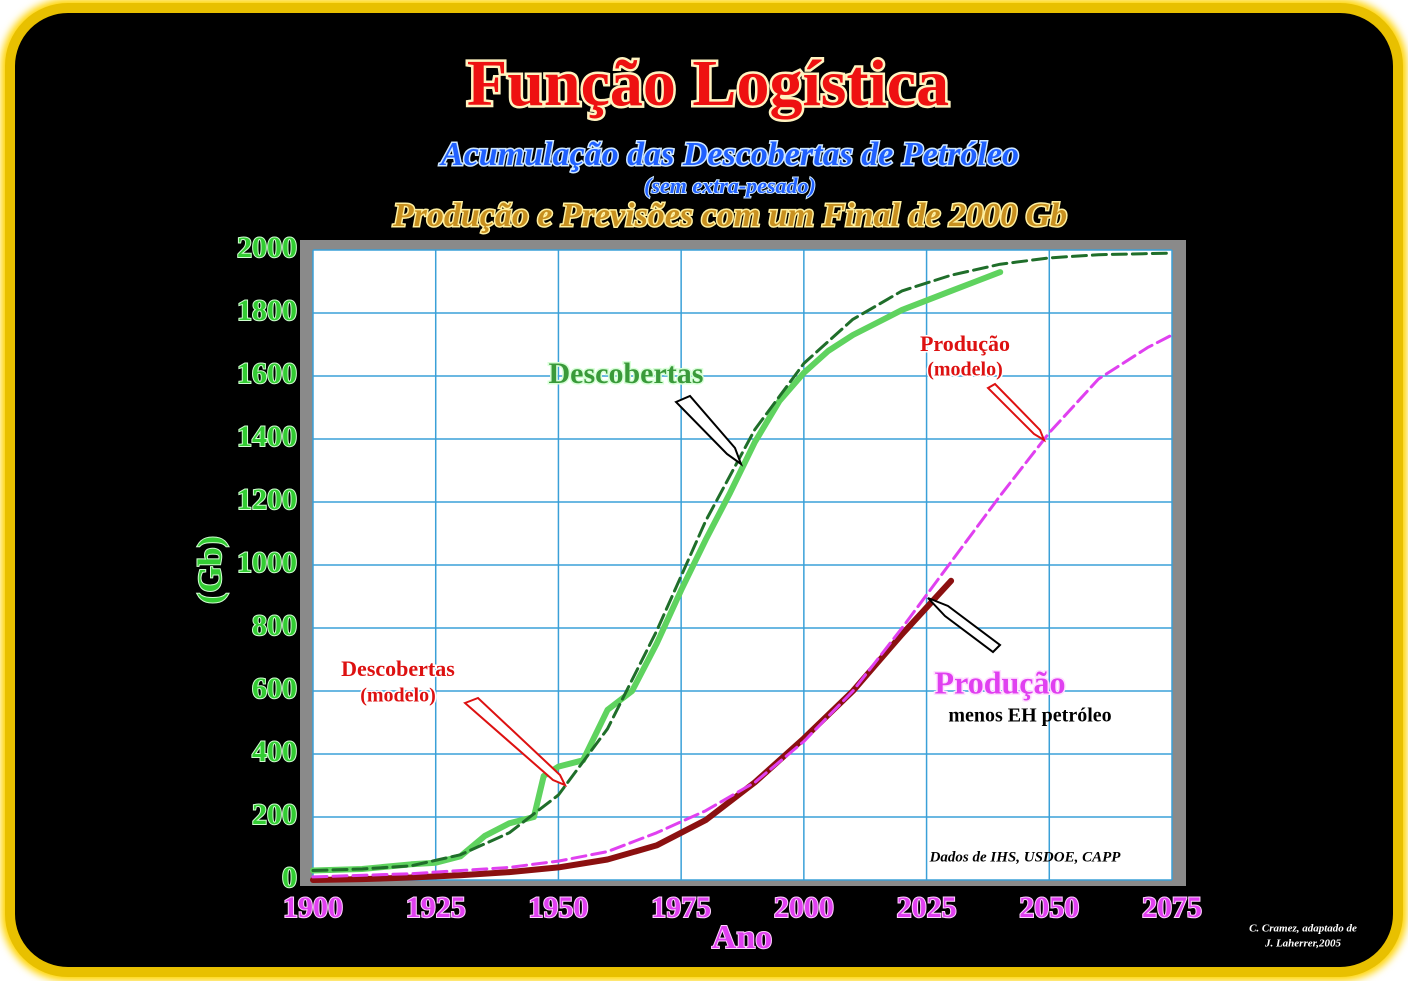  I want to click on x-tick-label: 1925, so click(436, 907).